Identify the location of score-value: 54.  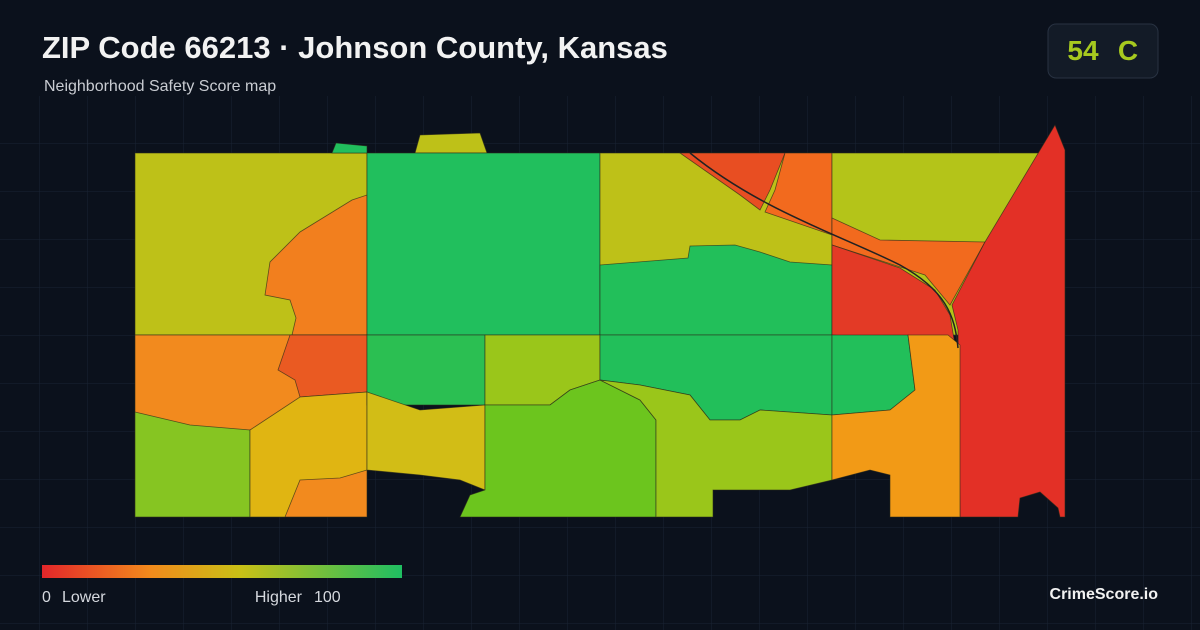
(1083, 50).